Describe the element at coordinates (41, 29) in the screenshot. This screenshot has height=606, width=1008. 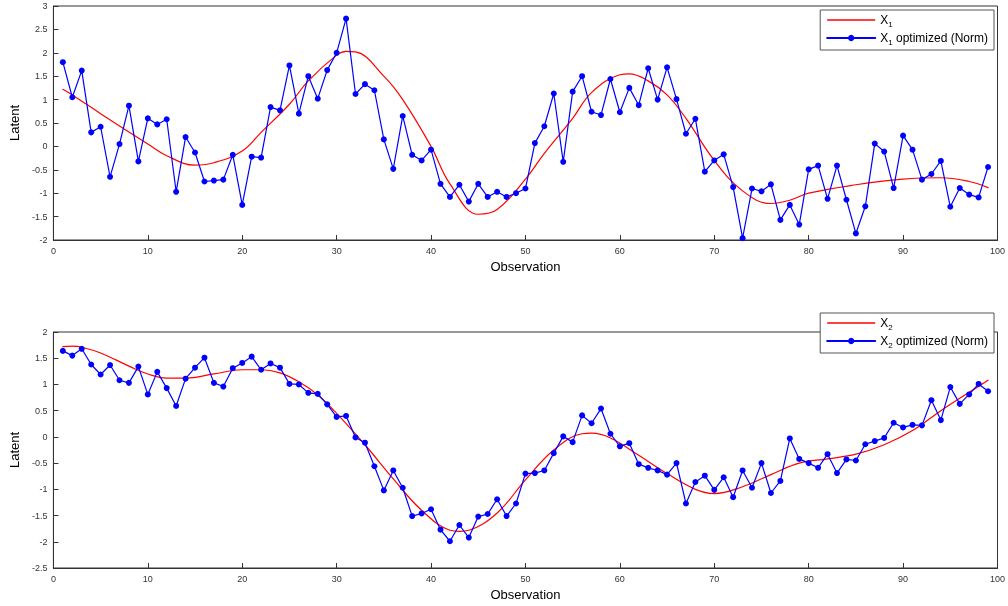
I see `y-tick-label: 2.5` at that location.